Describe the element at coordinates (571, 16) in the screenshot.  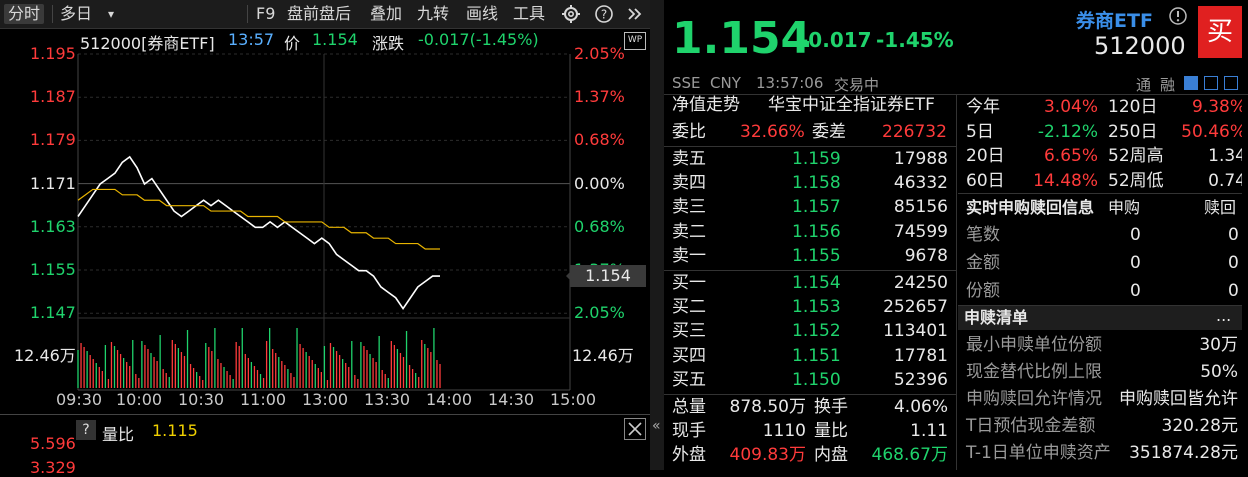
I see `gear-icon` at that location.